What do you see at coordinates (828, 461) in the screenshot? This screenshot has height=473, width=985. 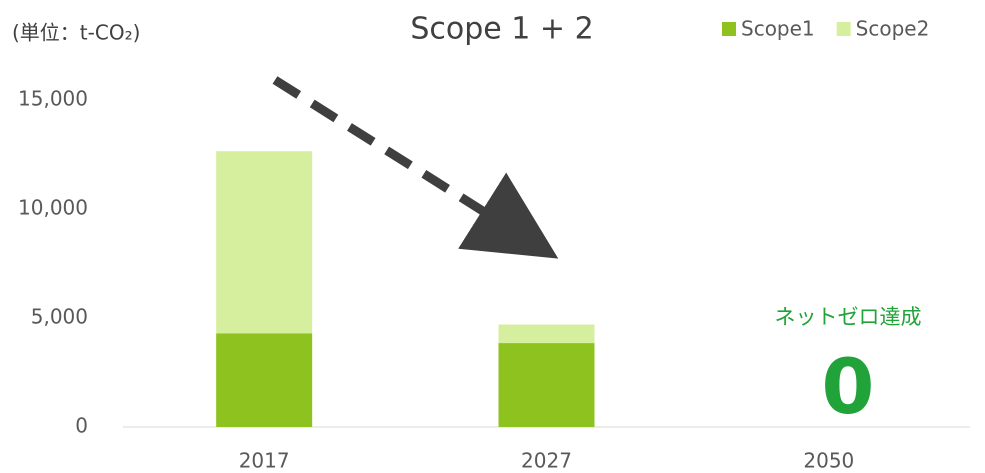 I see `x-tick-label: 2050` at bounding box center [828, 461].